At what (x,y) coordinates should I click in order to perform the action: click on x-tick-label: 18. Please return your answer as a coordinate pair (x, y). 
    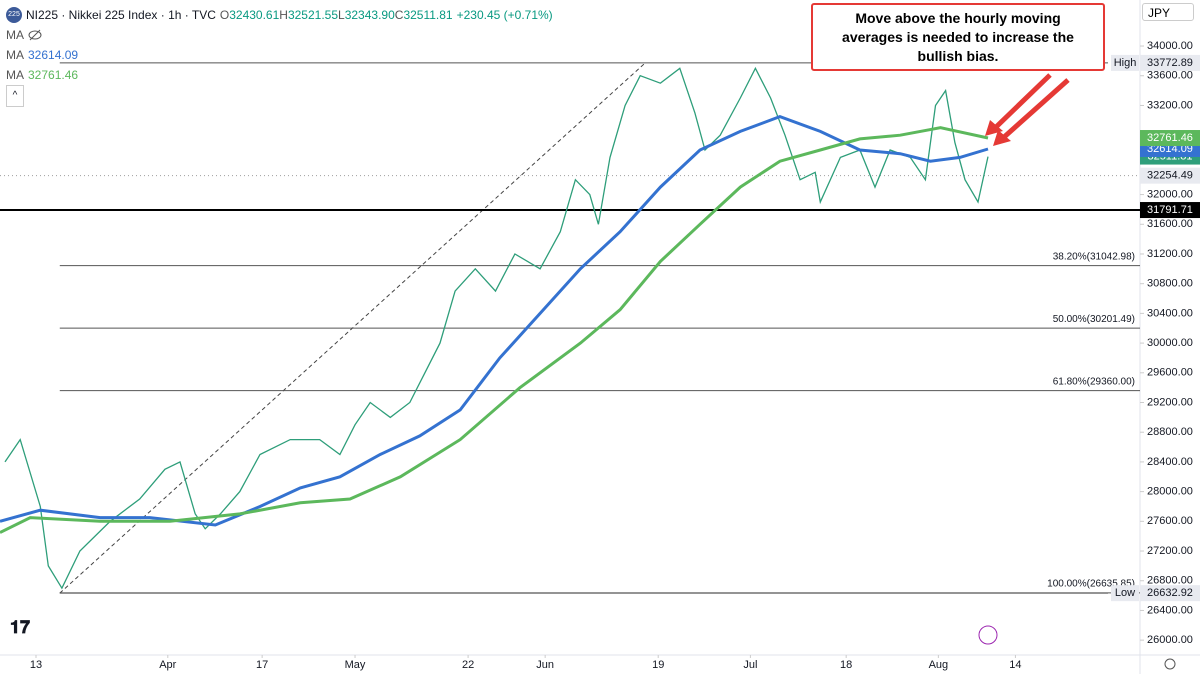
    Looking at the image, I should click on (846, 665).